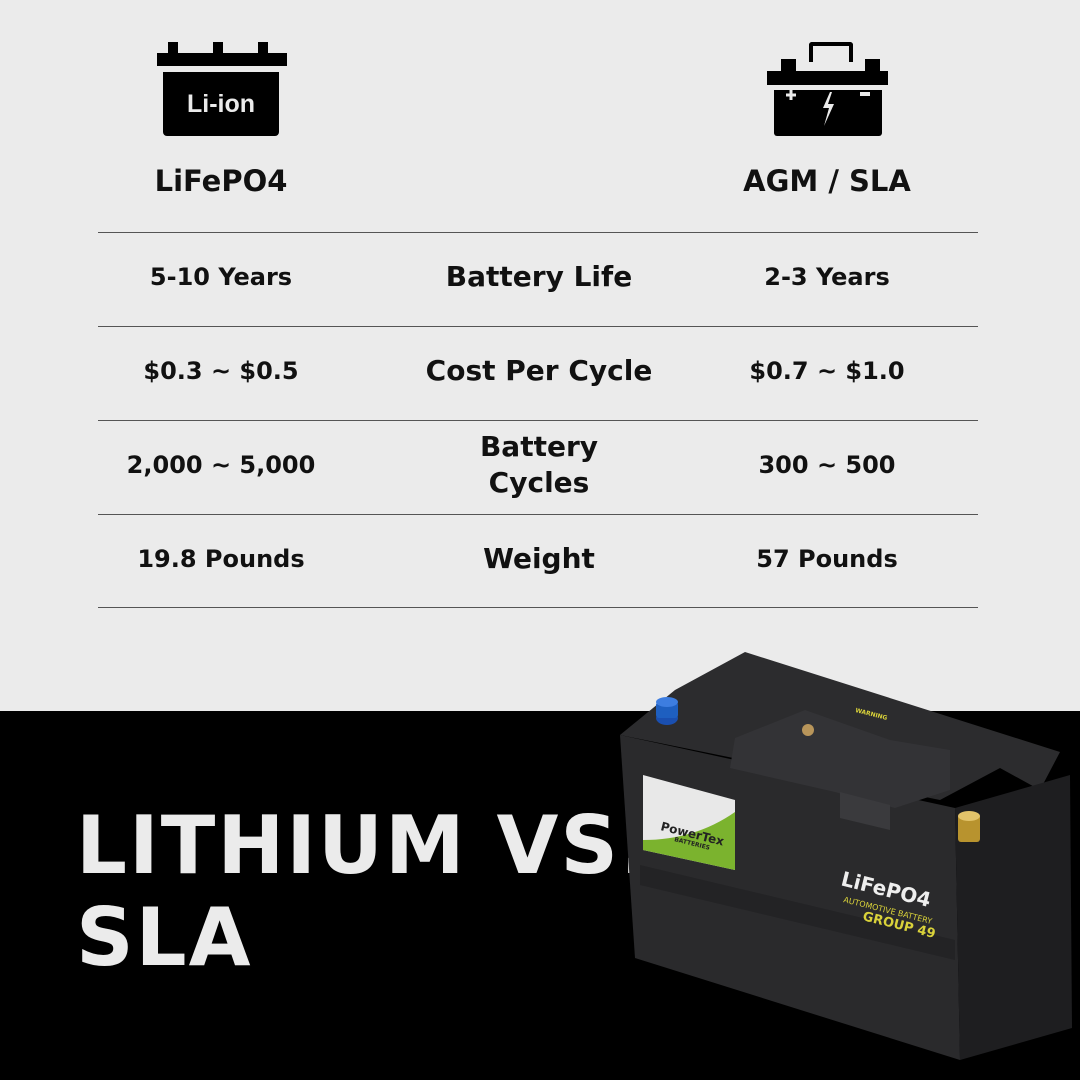 The width and height of the screenshot is (1080, 1080). Describe the element at coordinates (164, 937) in the screenshot. I see `title-line-2: SLA` at that location.